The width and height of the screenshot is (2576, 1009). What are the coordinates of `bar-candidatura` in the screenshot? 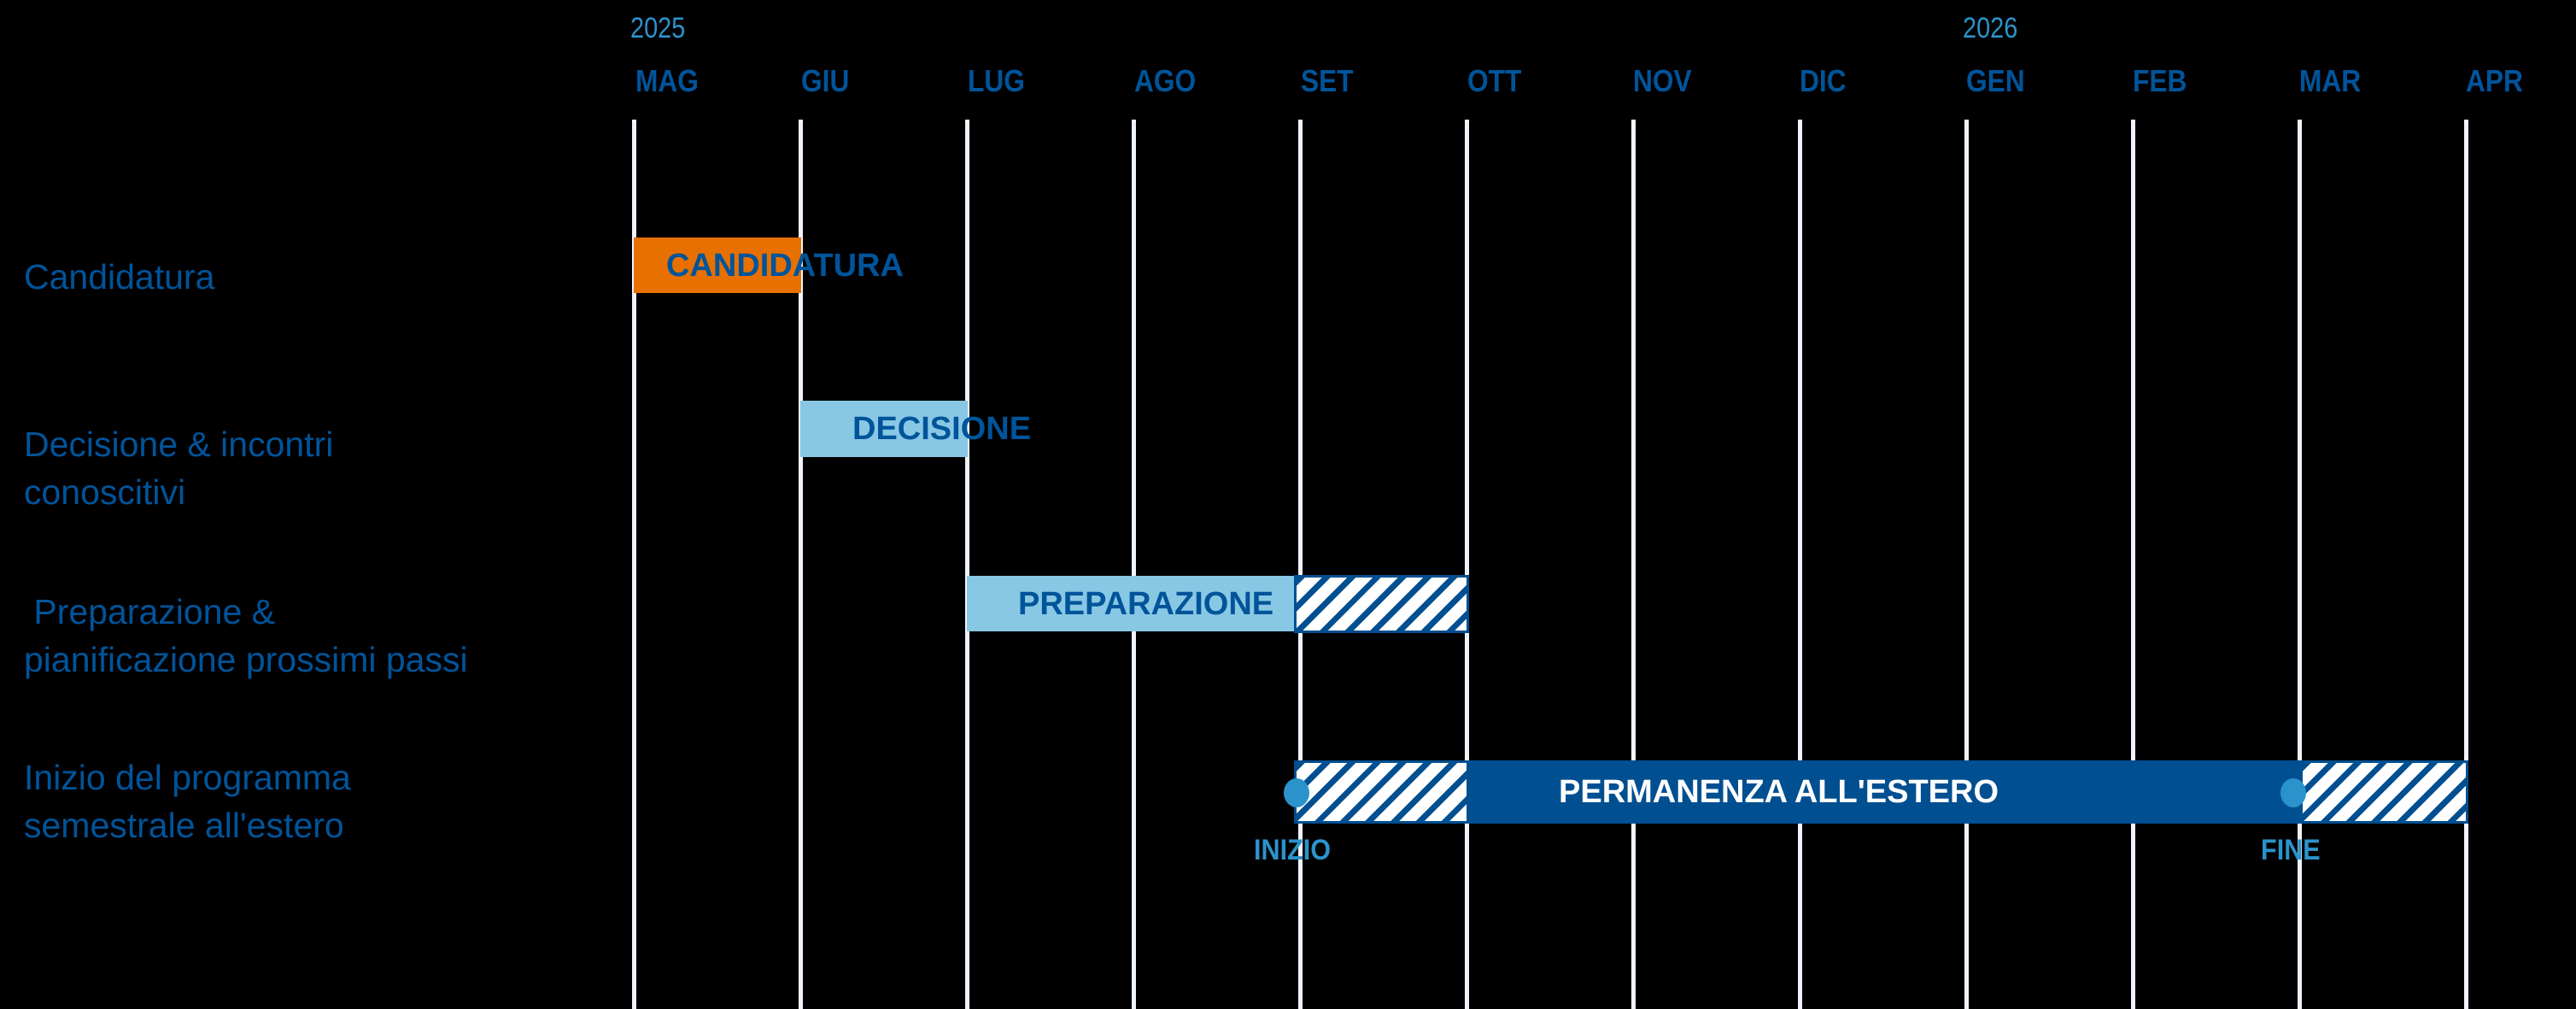 It's located at (717, 265).